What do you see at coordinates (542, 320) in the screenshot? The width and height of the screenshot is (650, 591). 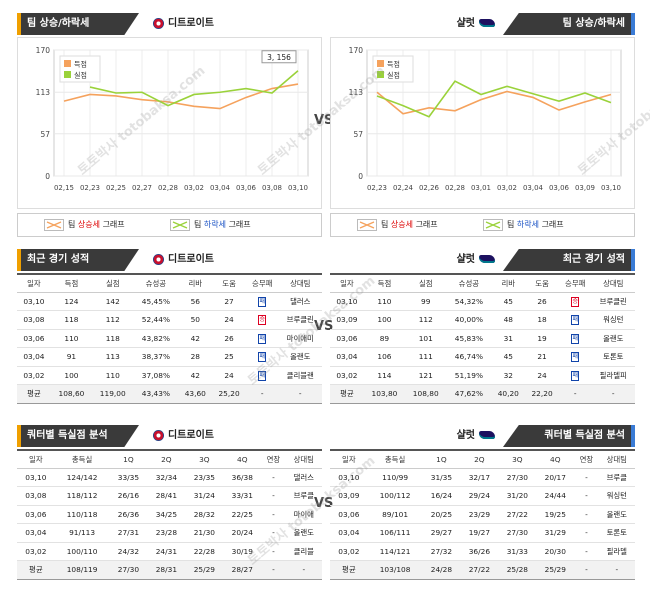 I see `table-cell: 18` at bounding box center [542, 320].